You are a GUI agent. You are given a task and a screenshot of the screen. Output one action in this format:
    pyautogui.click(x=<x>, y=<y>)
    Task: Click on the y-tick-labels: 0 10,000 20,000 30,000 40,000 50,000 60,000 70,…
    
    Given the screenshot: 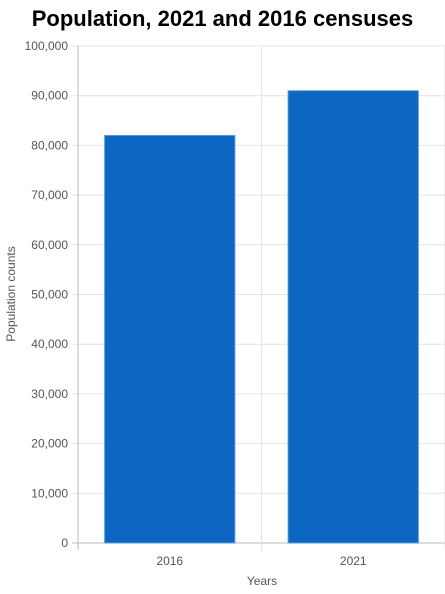 What is the action you would take?
    pyautogui.click(x=47, y=294)
    